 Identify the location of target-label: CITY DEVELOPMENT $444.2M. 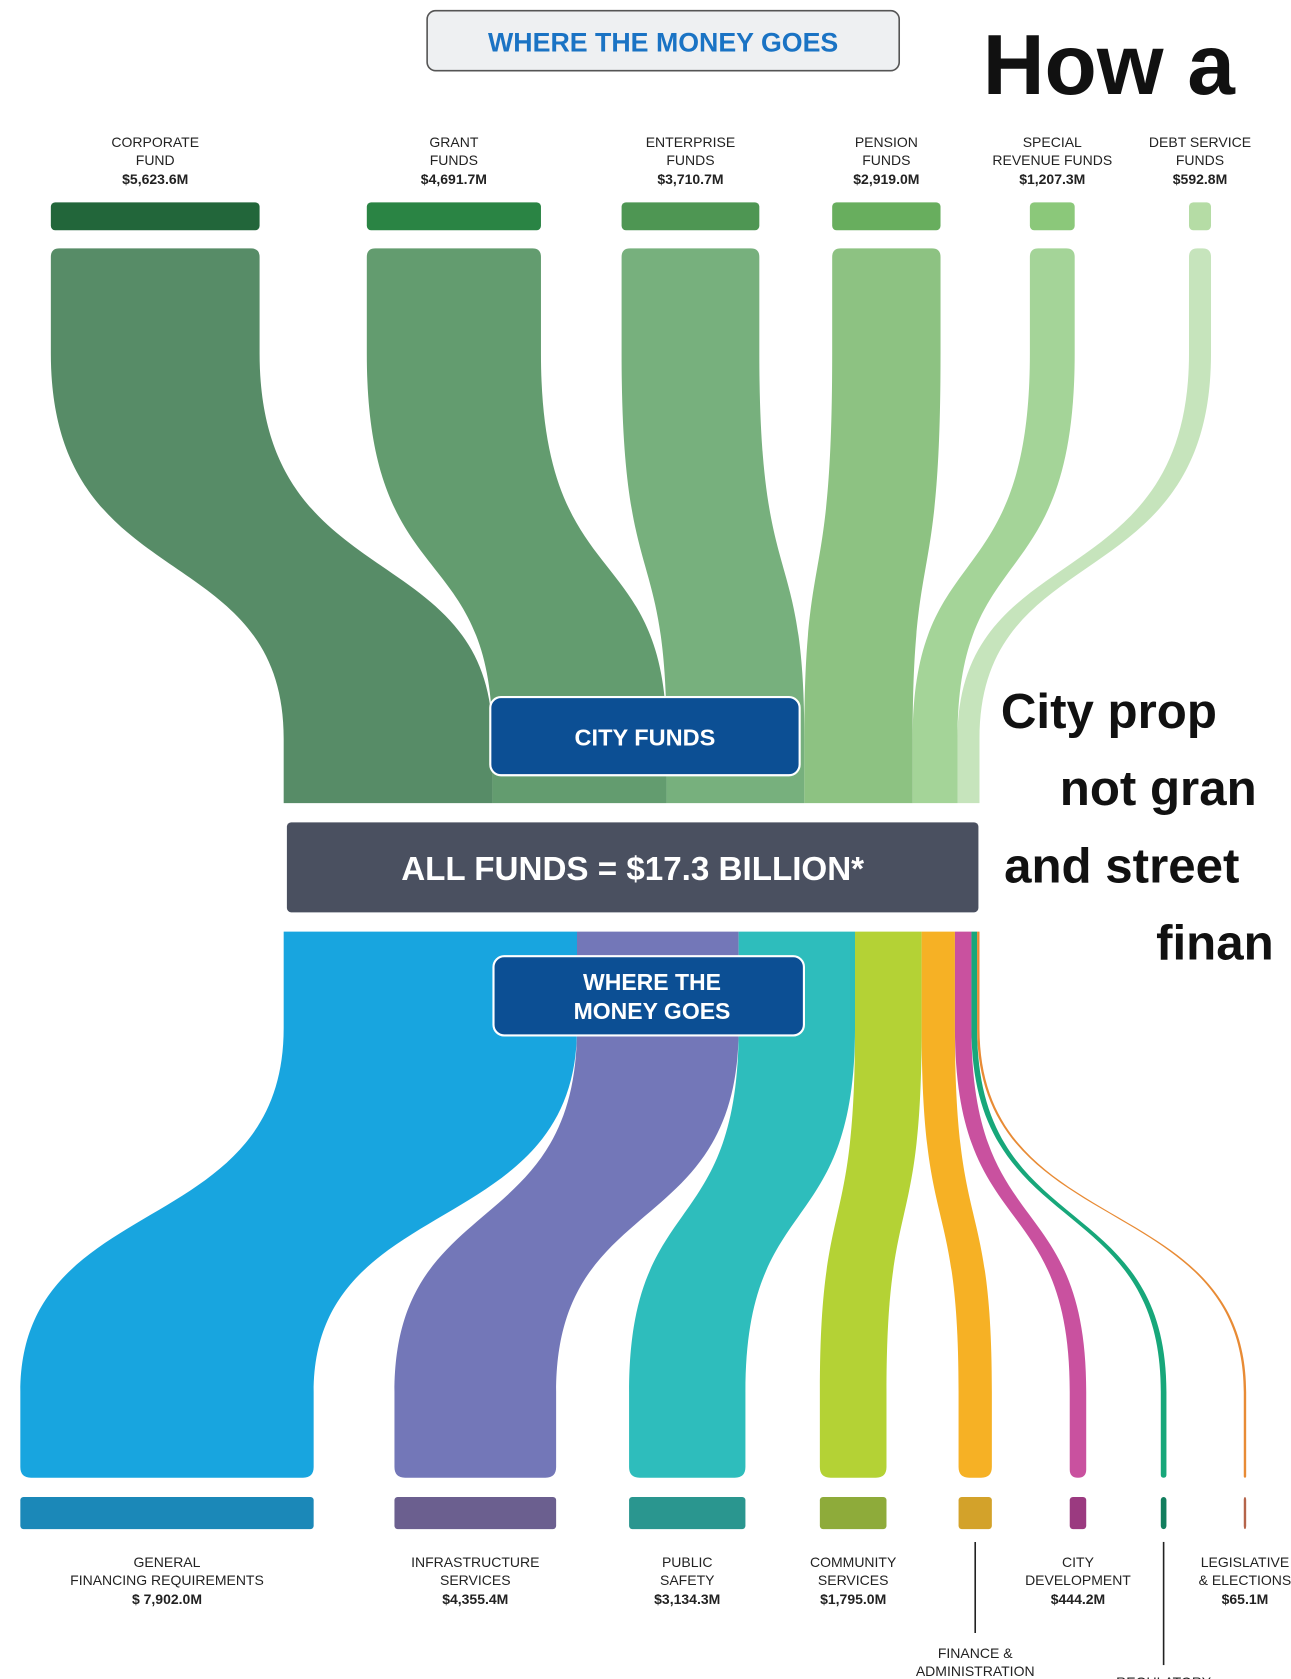
(1078, 1580).